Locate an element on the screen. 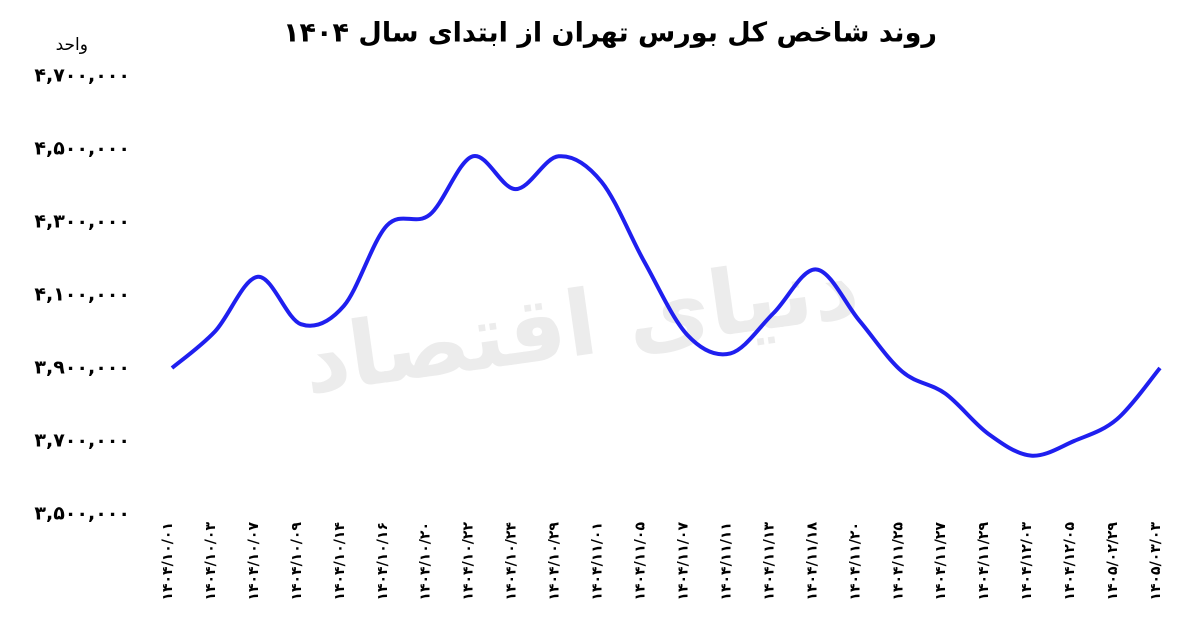  x-tick-label: ۱۴۰۴/۱۱/۲۵ is located at coordinates (898, 561).